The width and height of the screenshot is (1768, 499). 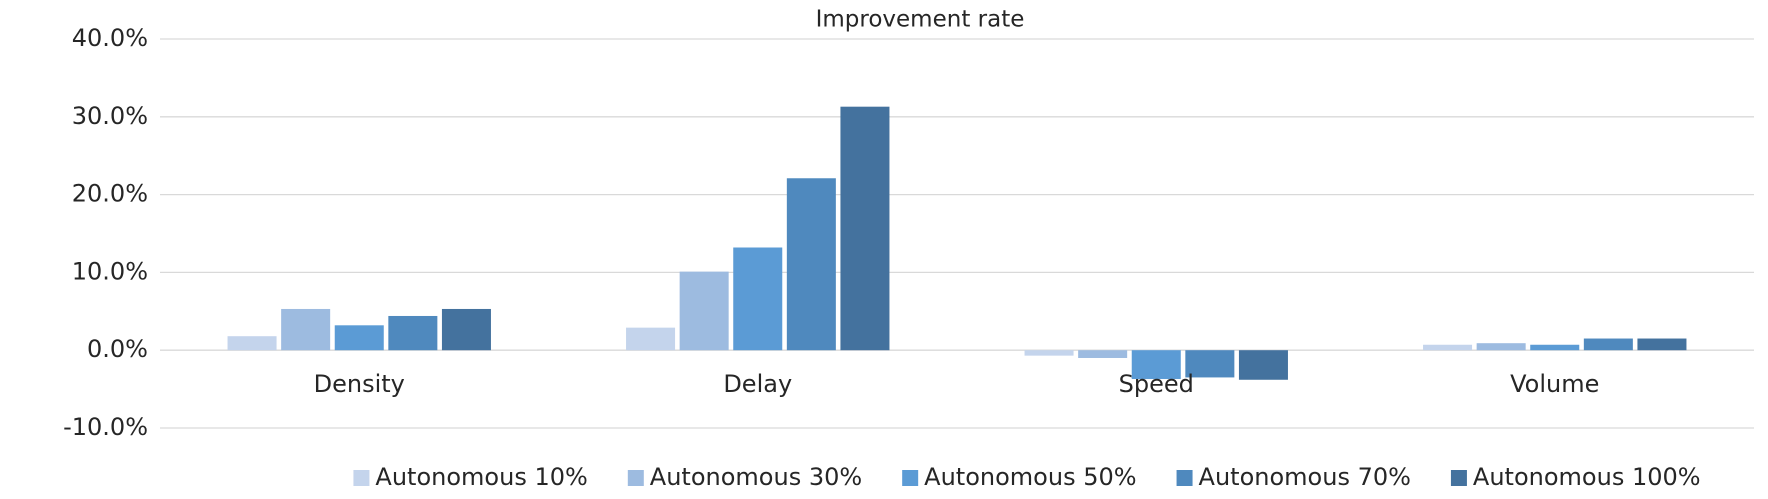 I want to click on legend-label: Autonomous 10%, so click(x=481, y=477).